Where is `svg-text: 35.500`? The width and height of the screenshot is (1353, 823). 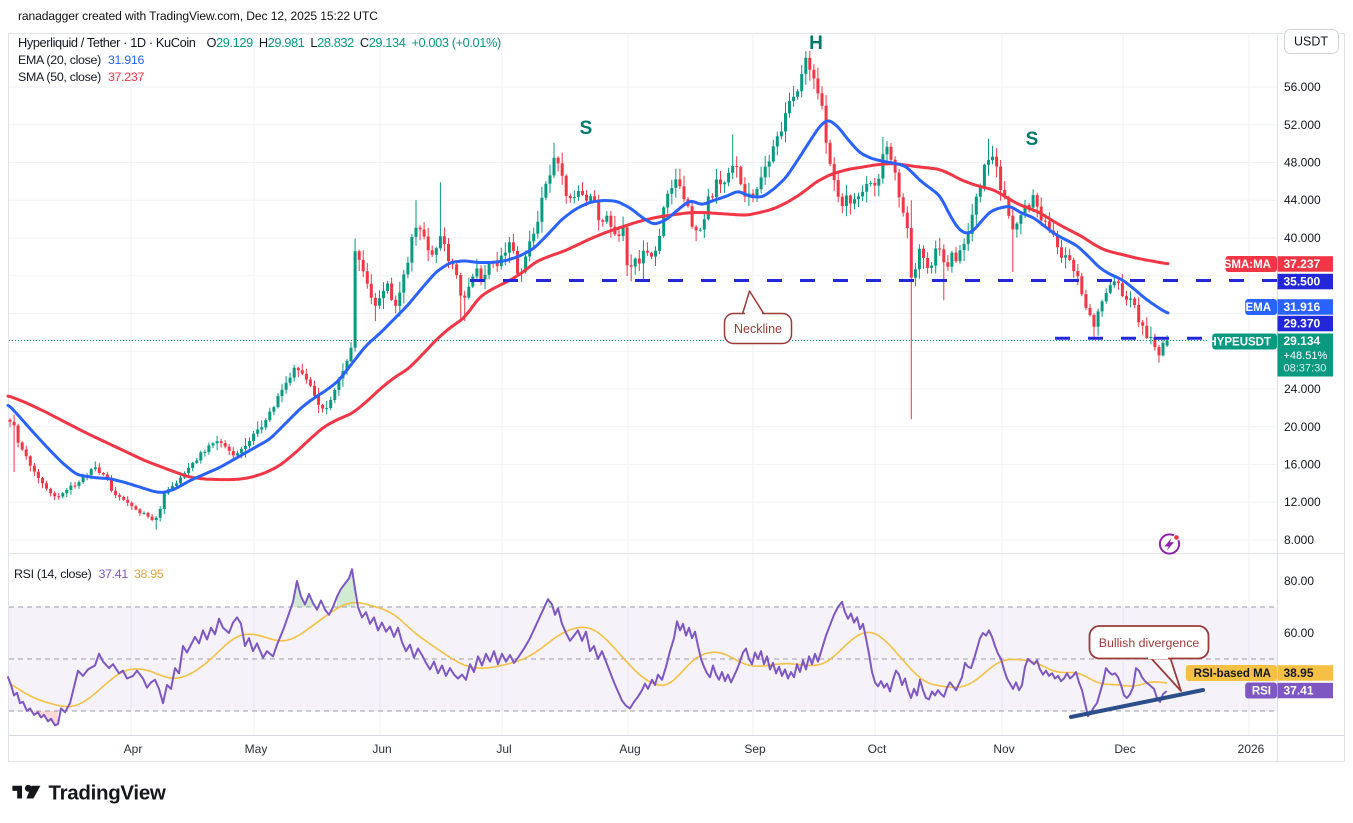
svg-text: 35.500 is located at coordinates (1302, 282).